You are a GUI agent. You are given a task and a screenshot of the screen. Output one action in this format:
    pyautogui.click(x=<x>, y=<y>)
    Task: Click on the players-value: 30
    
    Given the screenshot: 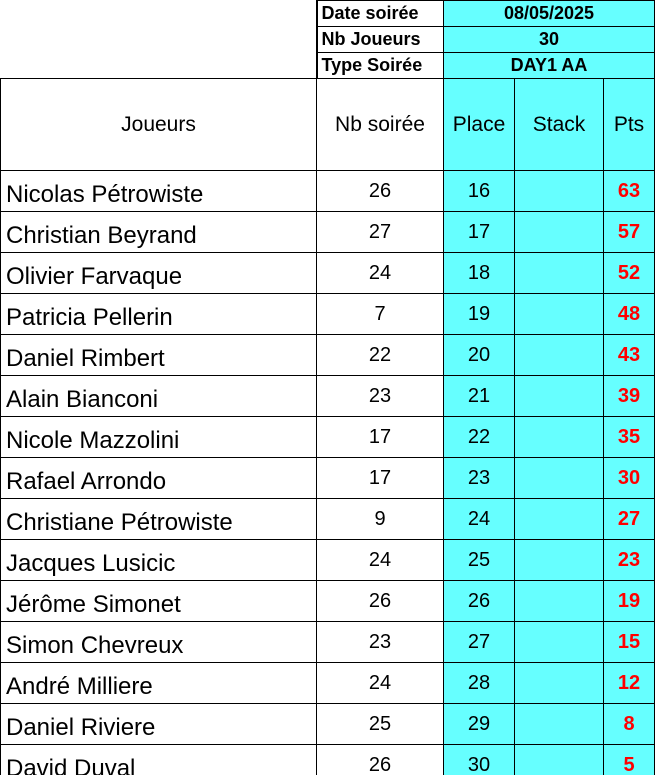 What is the action you would take?
    pyautogui.click(x=549, y=39)
    